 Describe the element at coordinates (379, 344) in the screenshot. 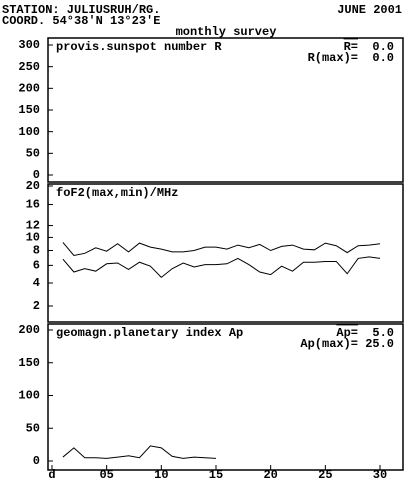

I see `stat-value: 25.0` at that location.